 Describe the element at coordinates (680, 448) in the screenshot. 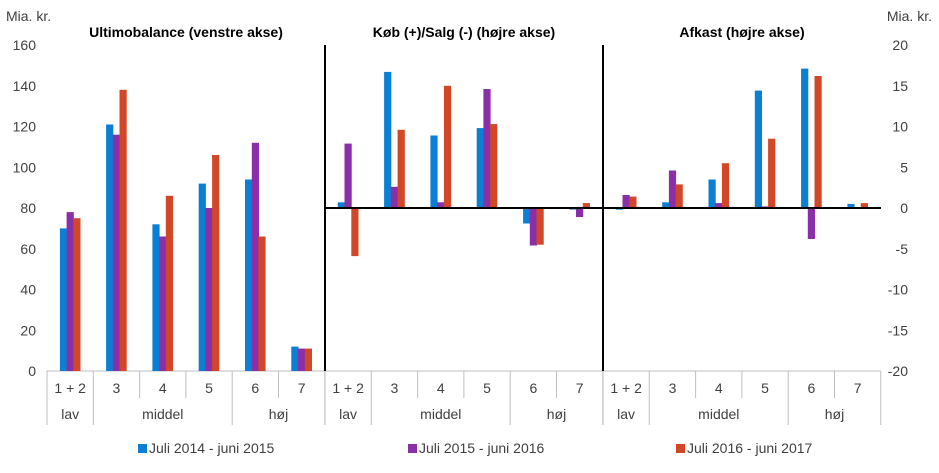

I see `legend-swatch-2016` at that location.